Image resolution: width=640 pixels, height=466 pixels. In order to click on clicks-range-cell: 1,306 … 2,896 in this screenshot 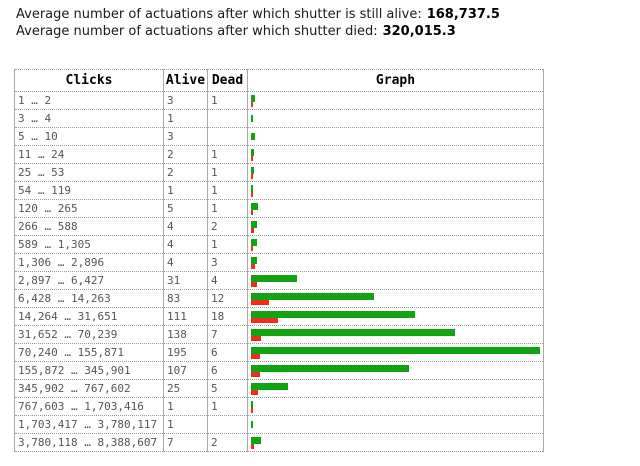, I will do `click(89, 262)`.